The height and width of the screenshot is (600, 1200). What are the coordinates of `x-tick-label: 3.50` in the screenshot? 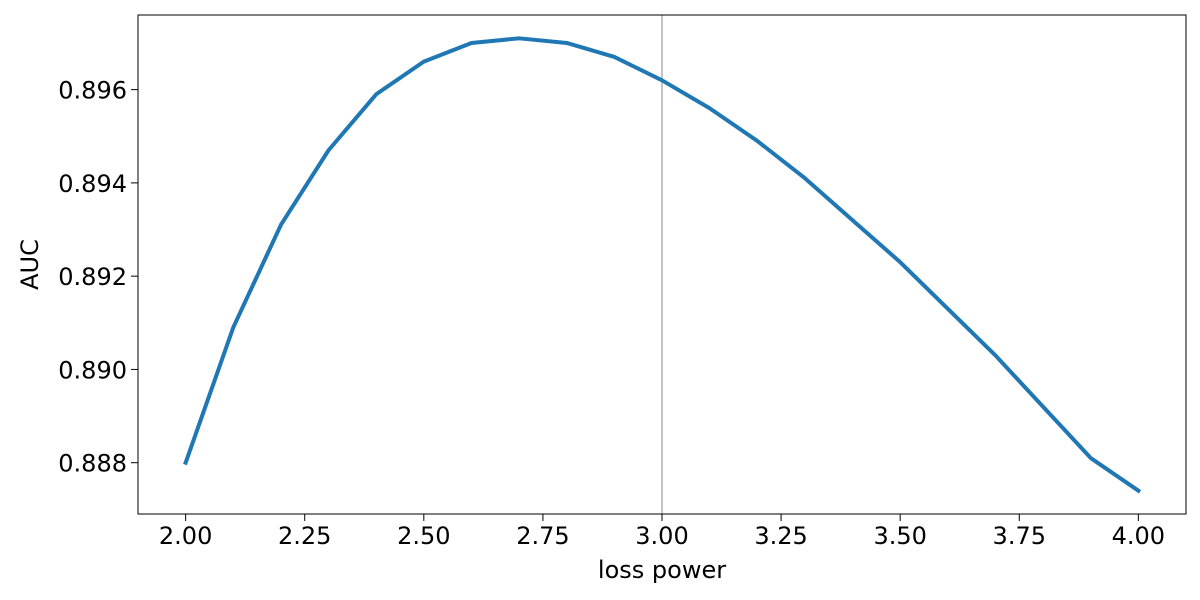 It's located at (899, 536).